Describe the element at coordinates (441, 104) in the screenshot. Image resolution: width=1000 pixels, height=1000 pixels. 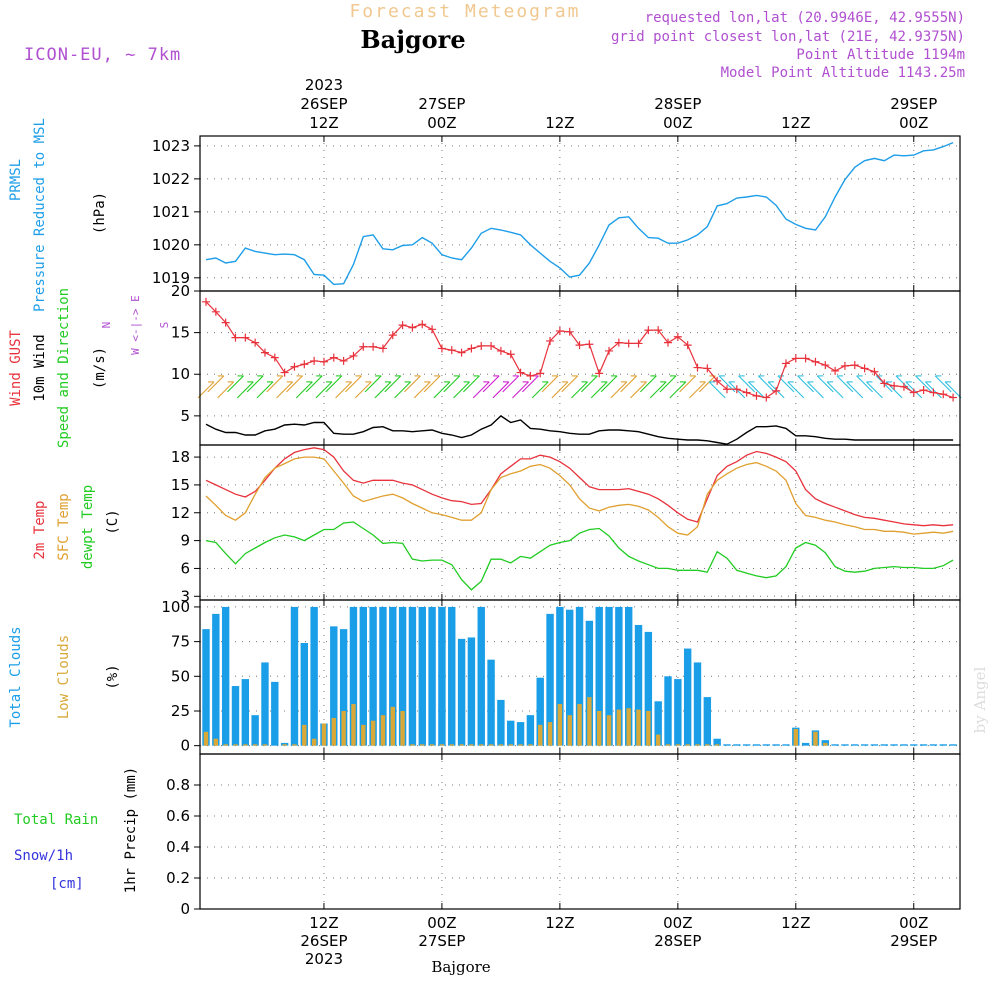
I see `top-time-label: 27SEP` at that location.